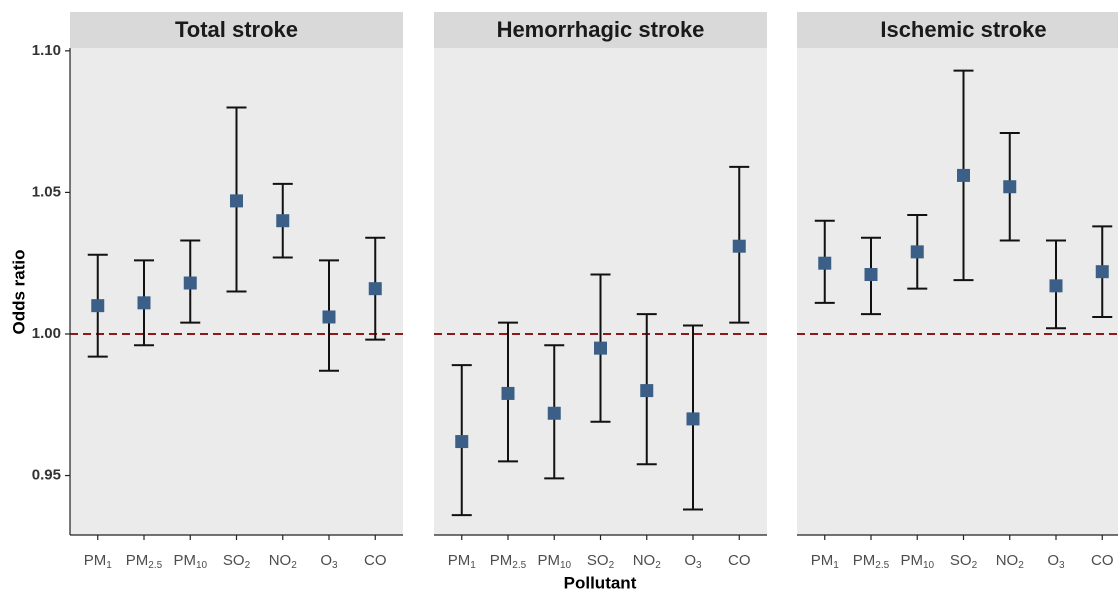 This screenshot has height=594, width=1118. Describe the element at coordinates (46, 191) in the screenshot. I see `y-tick-label: 1.05` at that location.